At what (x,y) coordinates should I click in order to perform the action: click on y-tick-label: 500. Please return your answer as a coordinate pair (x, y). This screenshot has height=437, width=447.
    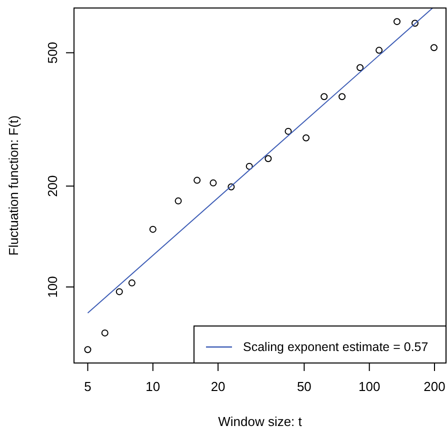
    Looking at the image, I should click on (52, 53).